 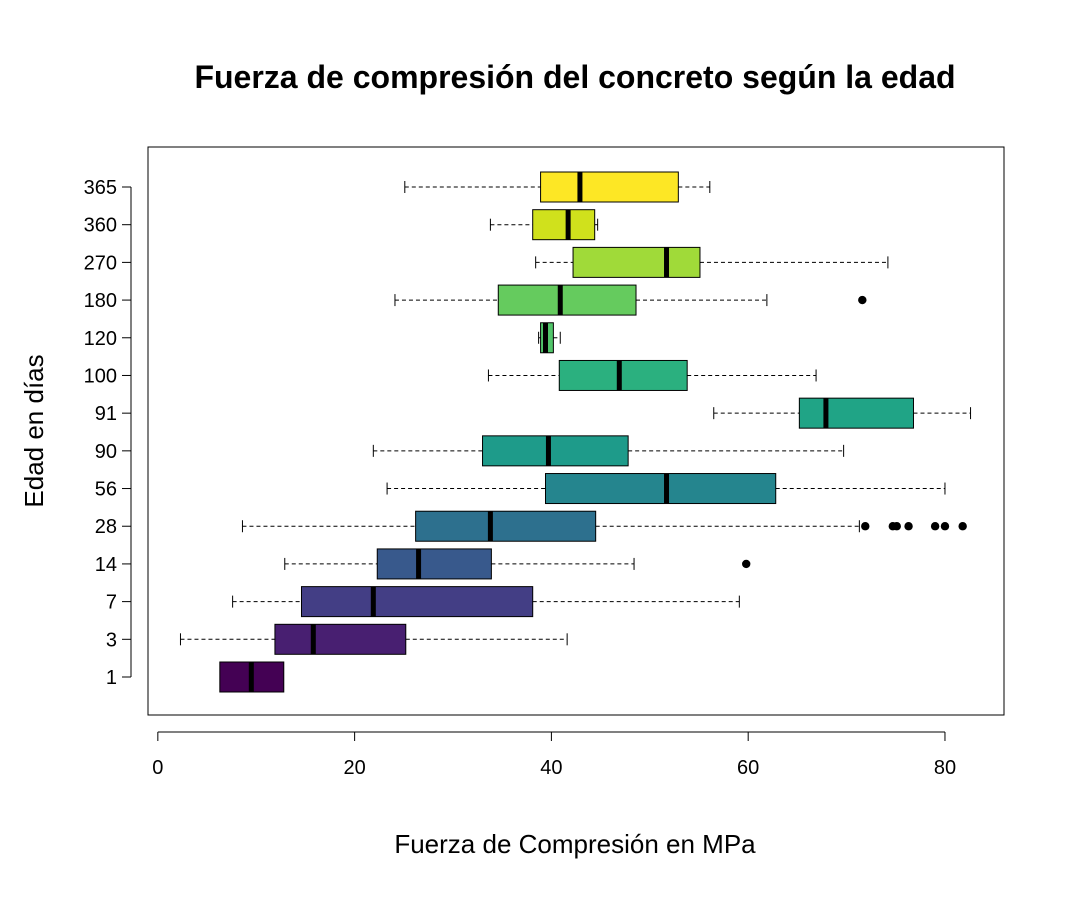 I want to click on y-axis: 1 3 7 14 28 56 90 91 100 120 180 270 360 365, so click(x=108, y=433).